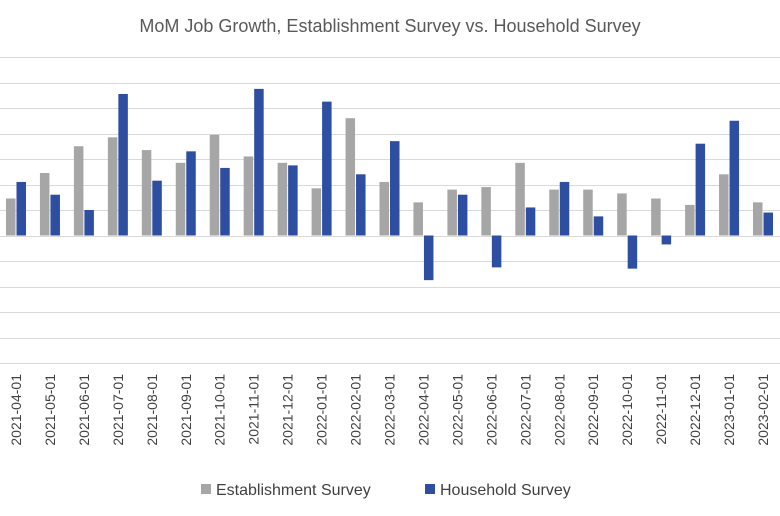 This screenshot has width=780, height=516. Describe the element at coordinates (254, 409) in the screenshot. I see `x-tick-label: 2021-11-01` at that location.